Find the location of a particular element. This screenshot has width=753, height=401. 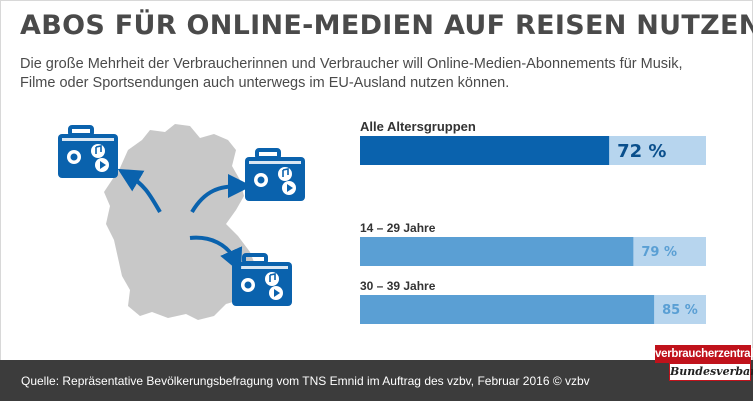

value-label: 79 % is located at coordinates (659, 252).